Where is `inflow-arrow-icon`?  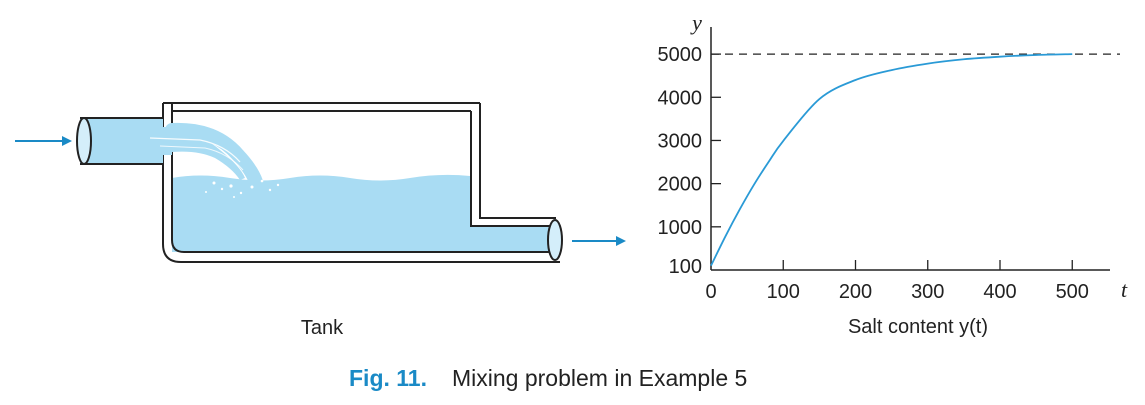 inflow-arrow-icon is located at coordinates (43, 141).